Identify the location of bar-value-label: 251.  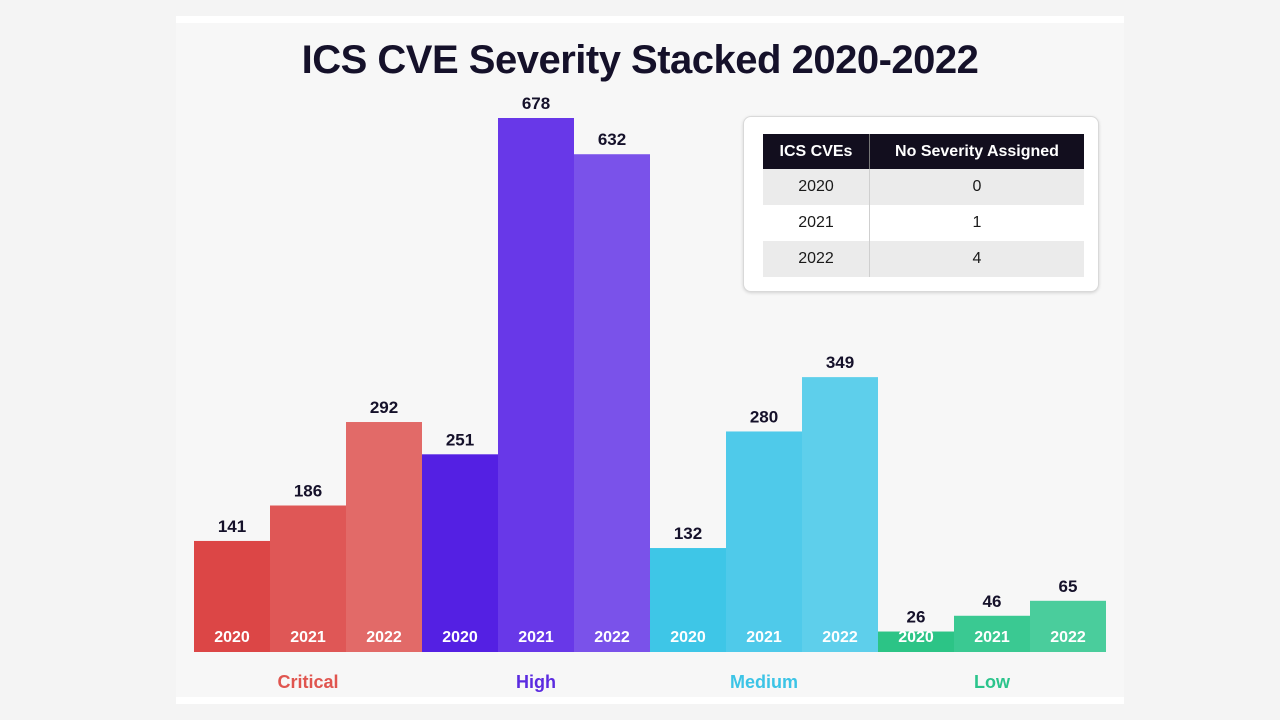
(460, 439).